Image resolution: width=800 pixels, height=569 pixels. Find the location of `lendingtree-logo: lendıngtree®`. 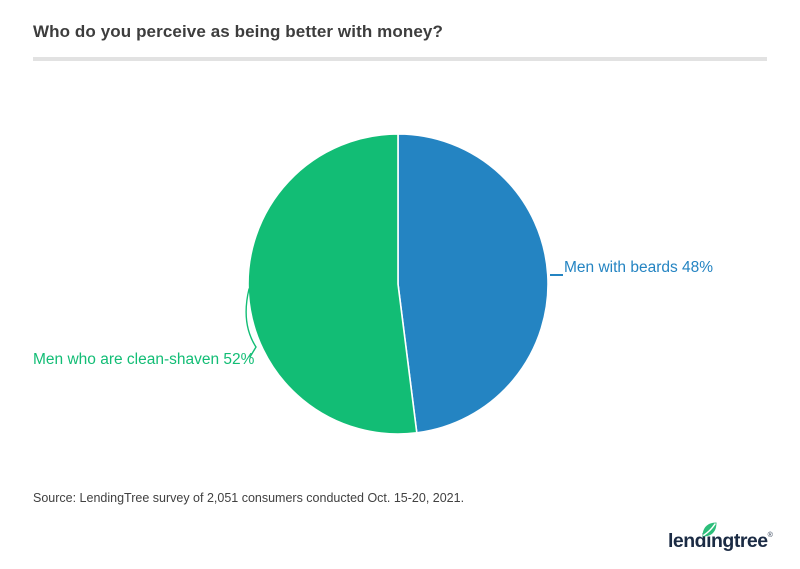

lendingtree-logo: lendıngtree® is located at coordinates (720, 541).